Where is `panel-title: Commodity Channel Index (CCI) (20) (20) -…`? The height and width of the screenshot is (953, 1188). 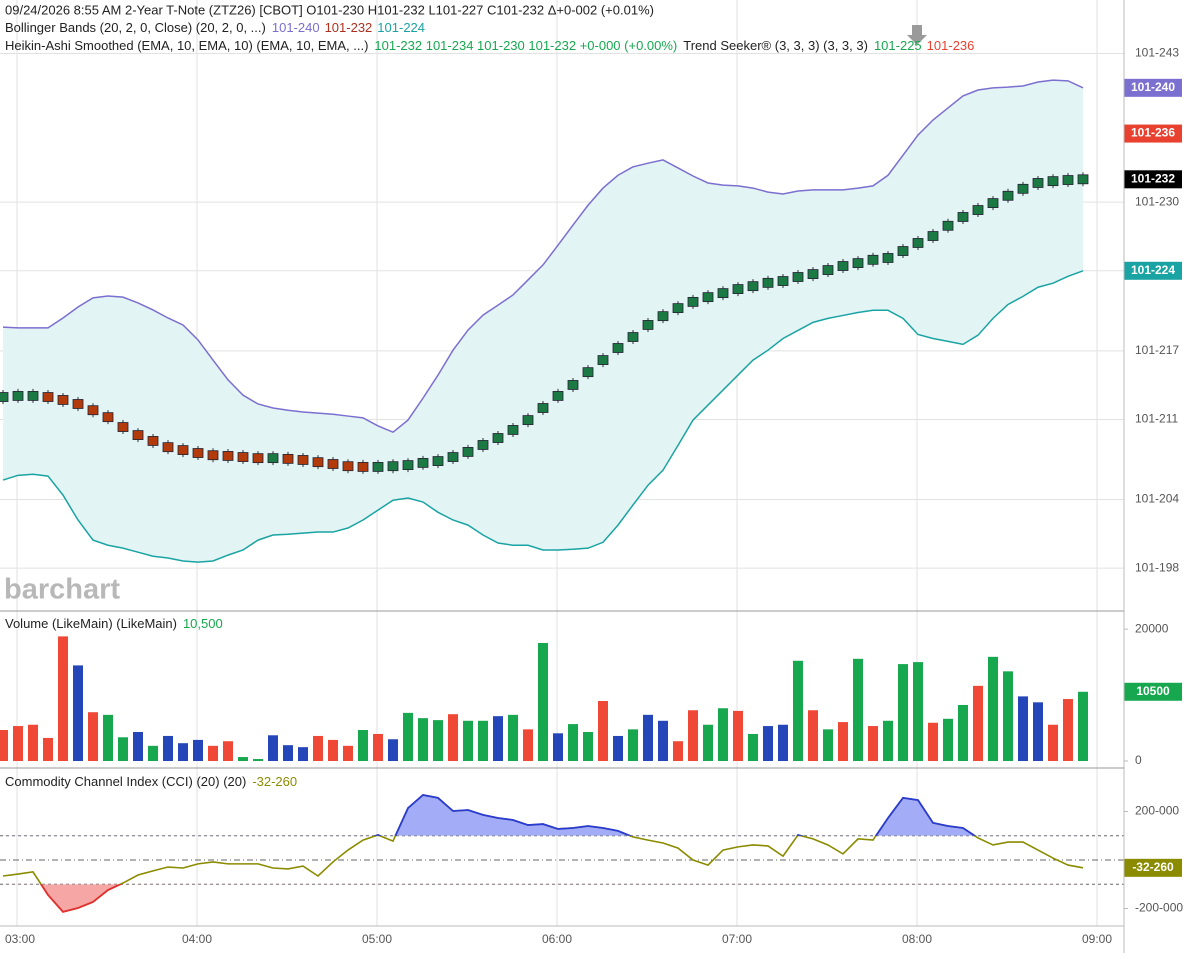 panel-title: Commodity Channel Index (CCI) (20) (20) -… is located at coordinates (151, 781).